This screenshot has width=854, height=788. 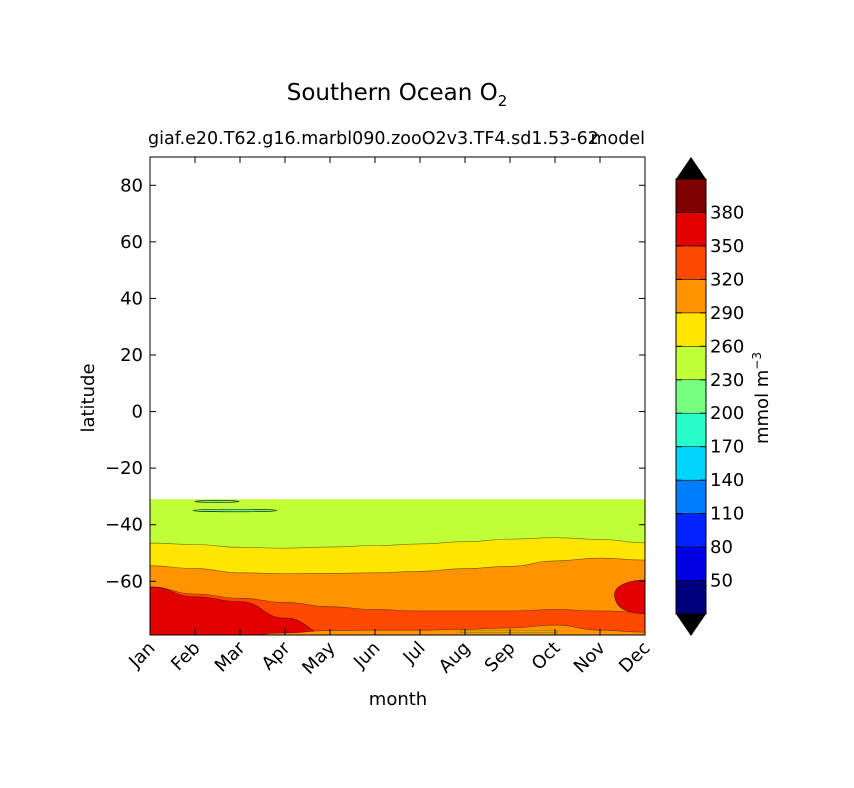 I want to click on colorbar-tick-label: 170, so click(x=727, y=447).